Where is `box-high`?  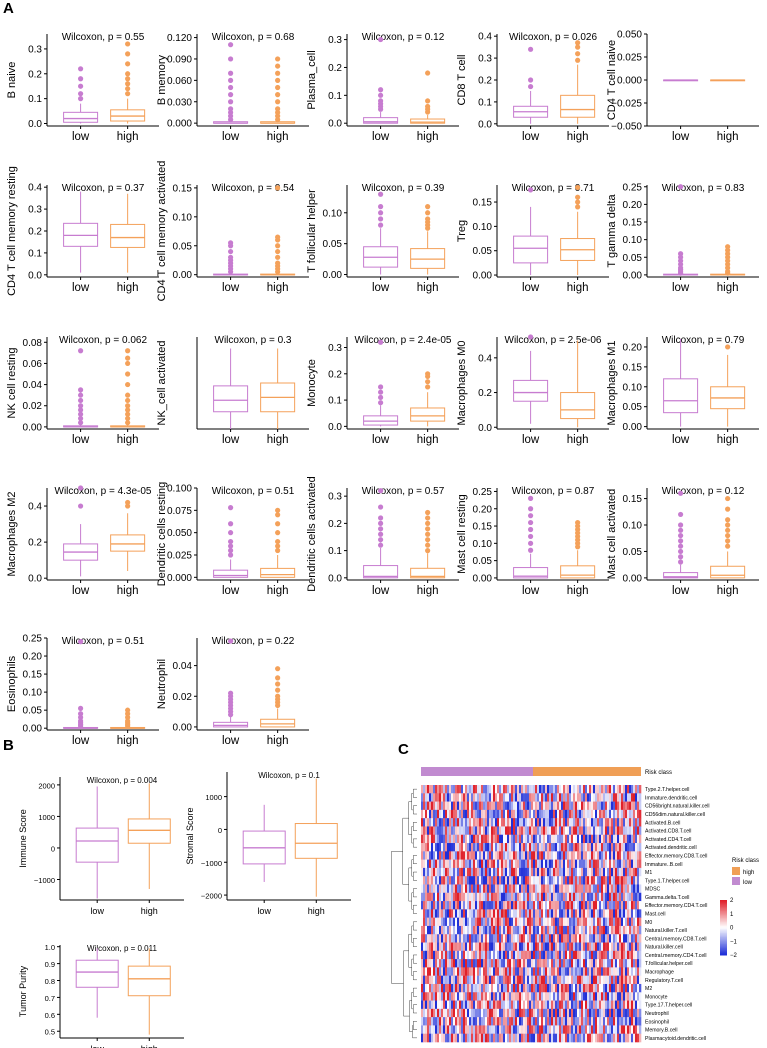
box-high is located at coordinates (578, 406).